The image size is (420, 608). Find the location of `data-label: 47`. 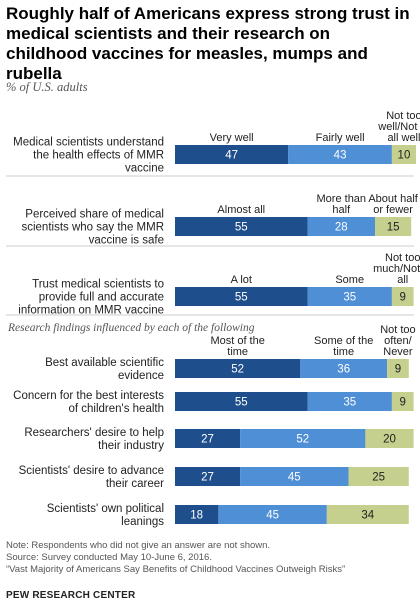

data-label: 47 is located at coordinates (231, 156).